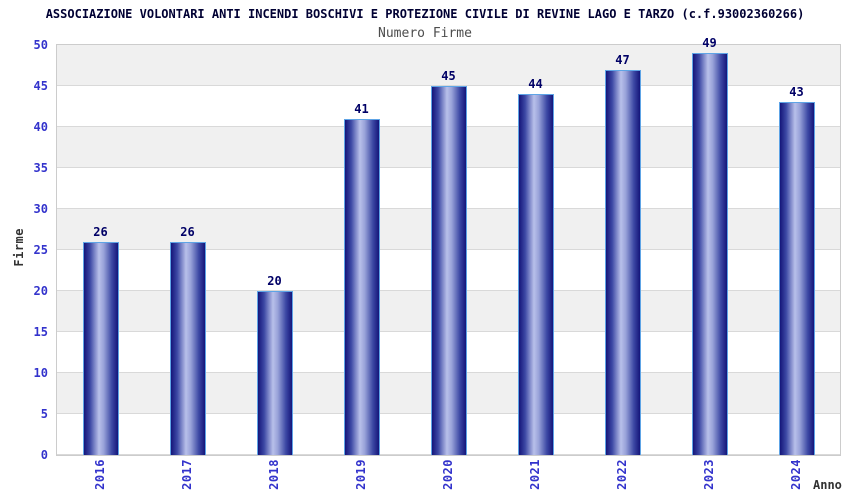 This screenshot has width=850, height=500. What do you see at coordinates (273, 474) in the screenshot?
I see `x-tick-label: 2018` at bounding box center [273, 474].